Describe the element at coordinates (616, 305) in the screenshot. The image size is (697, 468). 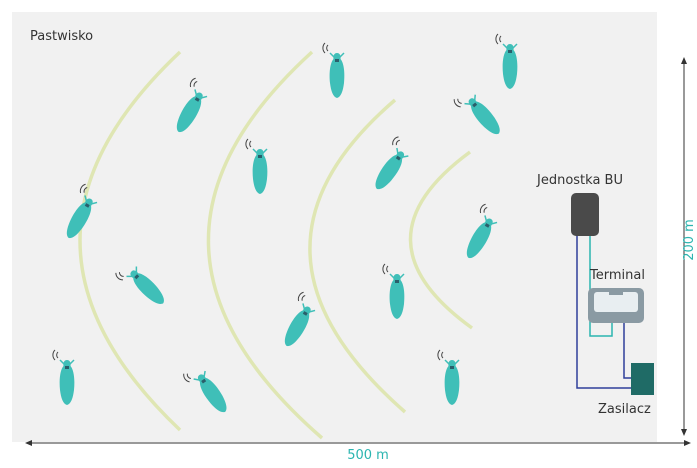
I see `terminal` at that location.